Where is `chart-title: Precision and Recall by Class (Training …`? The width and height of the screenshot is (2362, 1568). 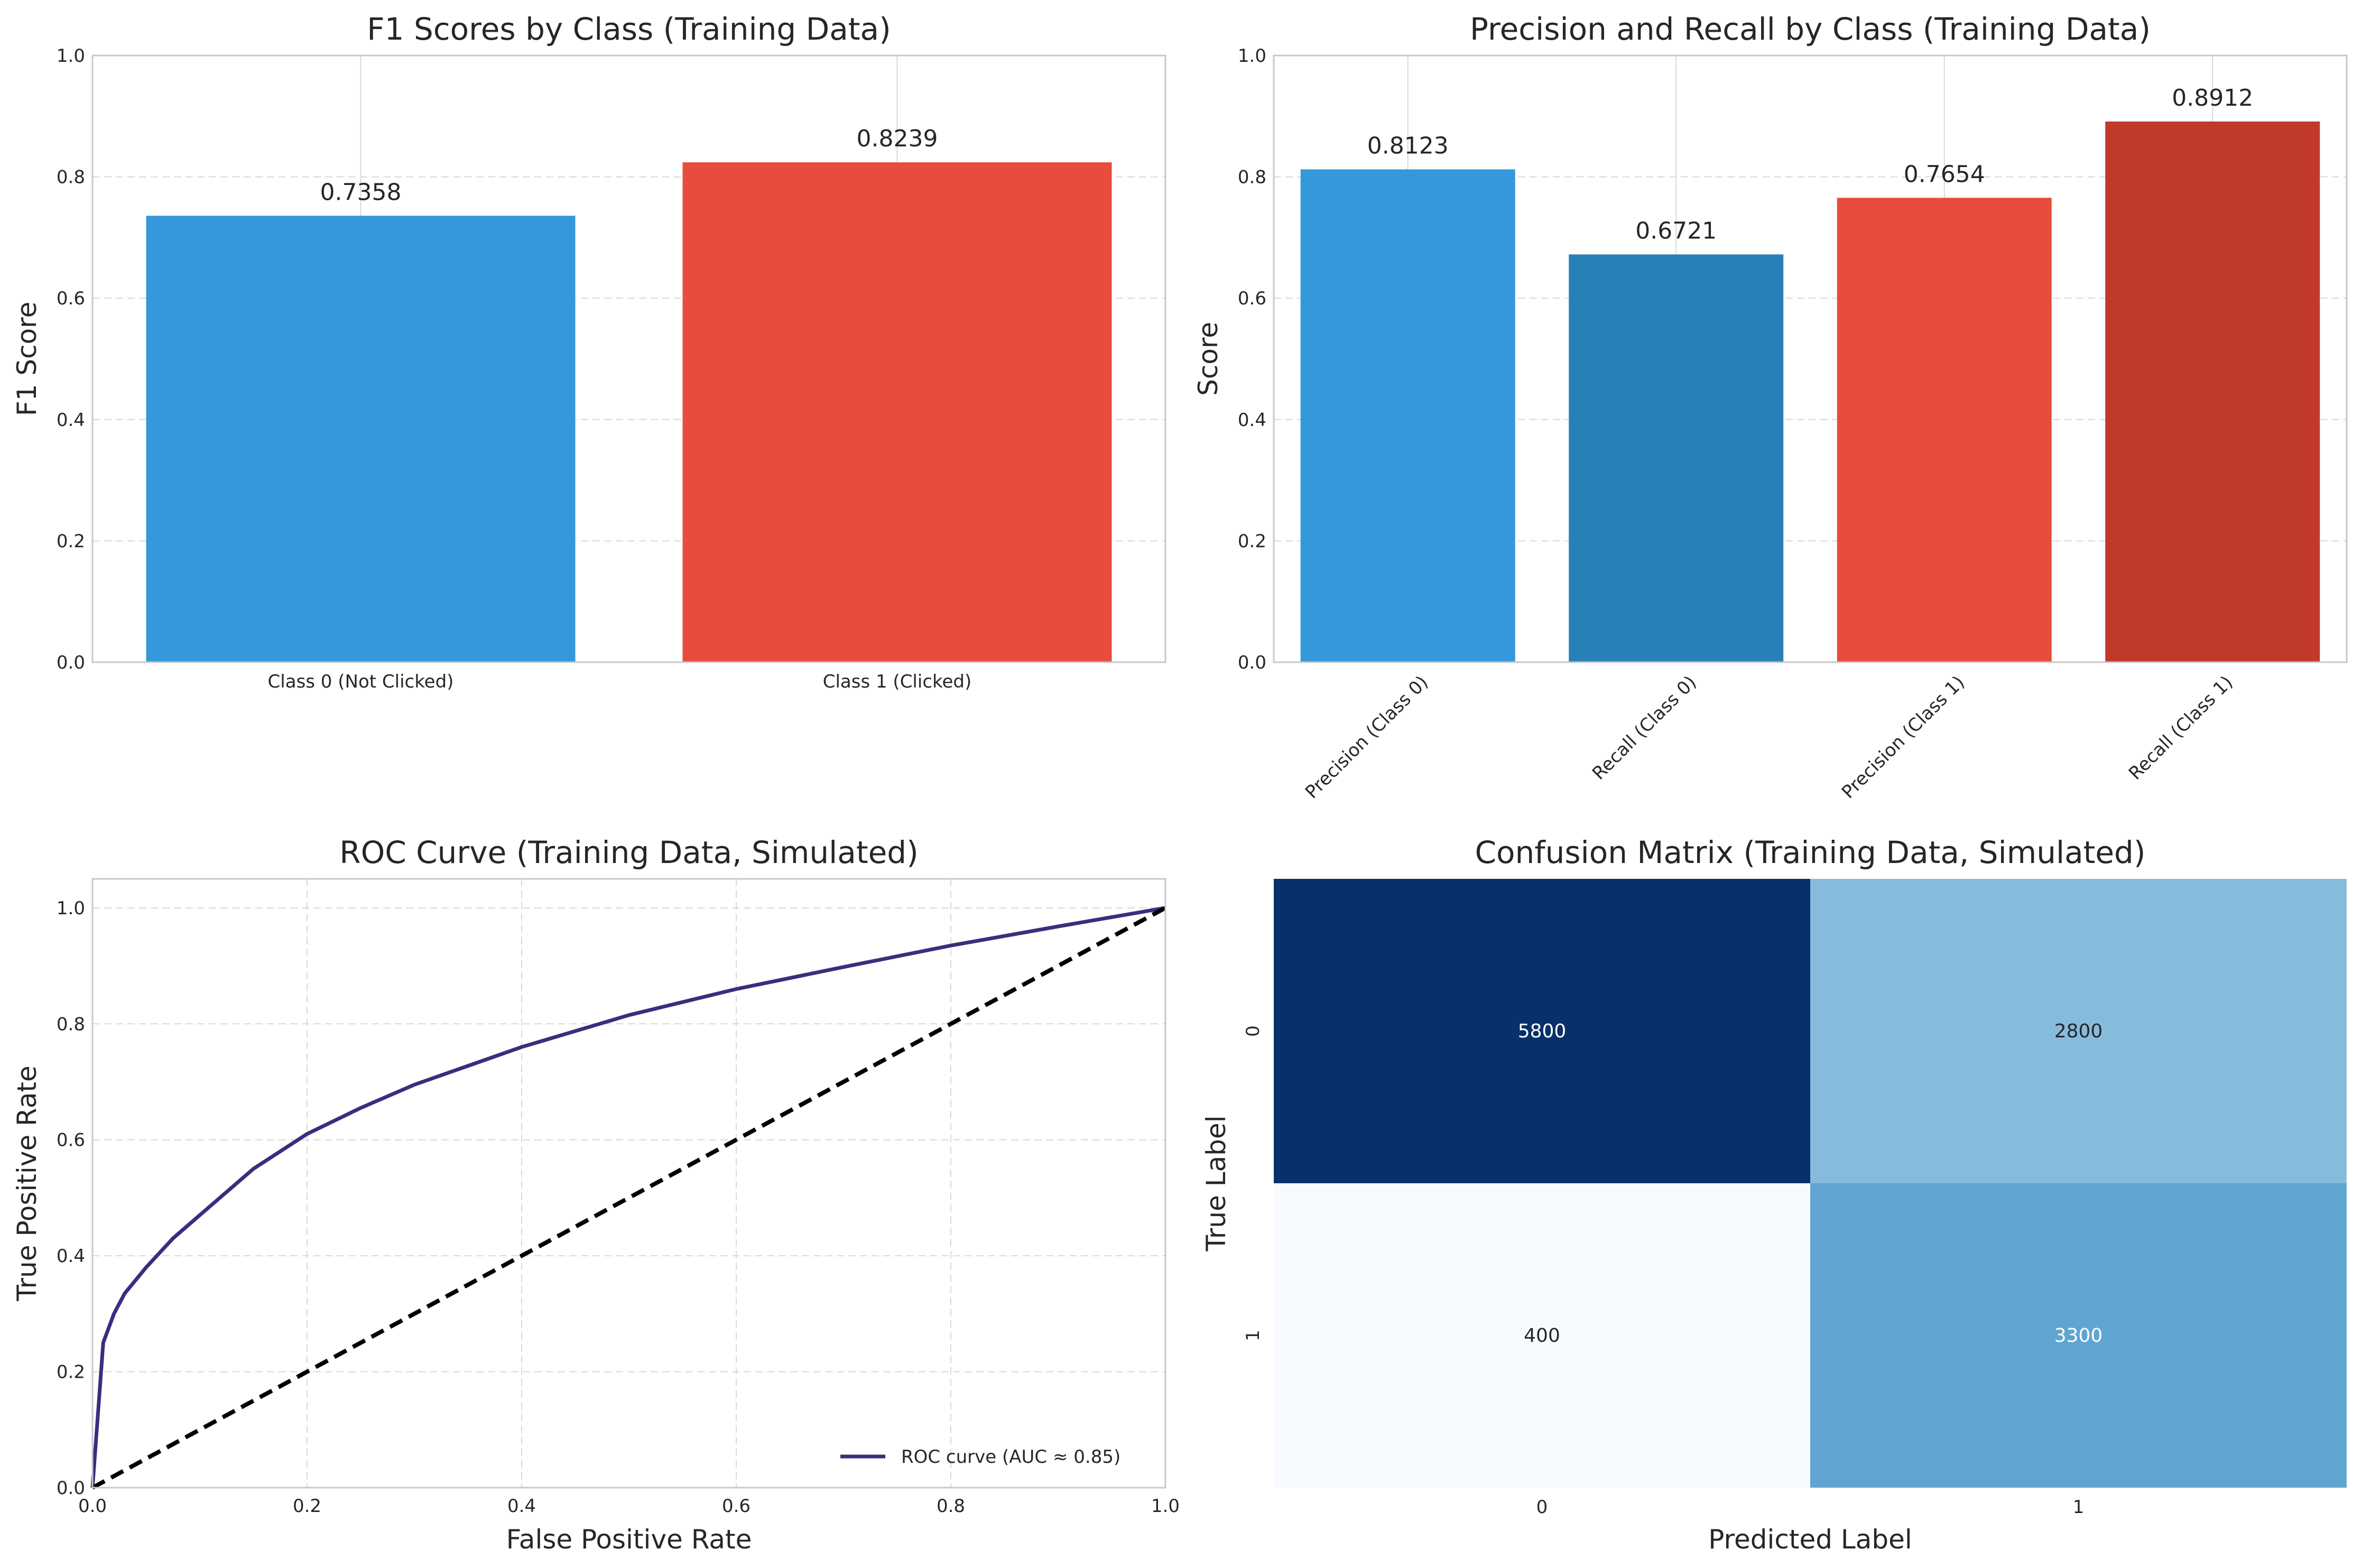
chart-title: Precision and Recall by Class (Training … is located at coordinates (1810, 29).